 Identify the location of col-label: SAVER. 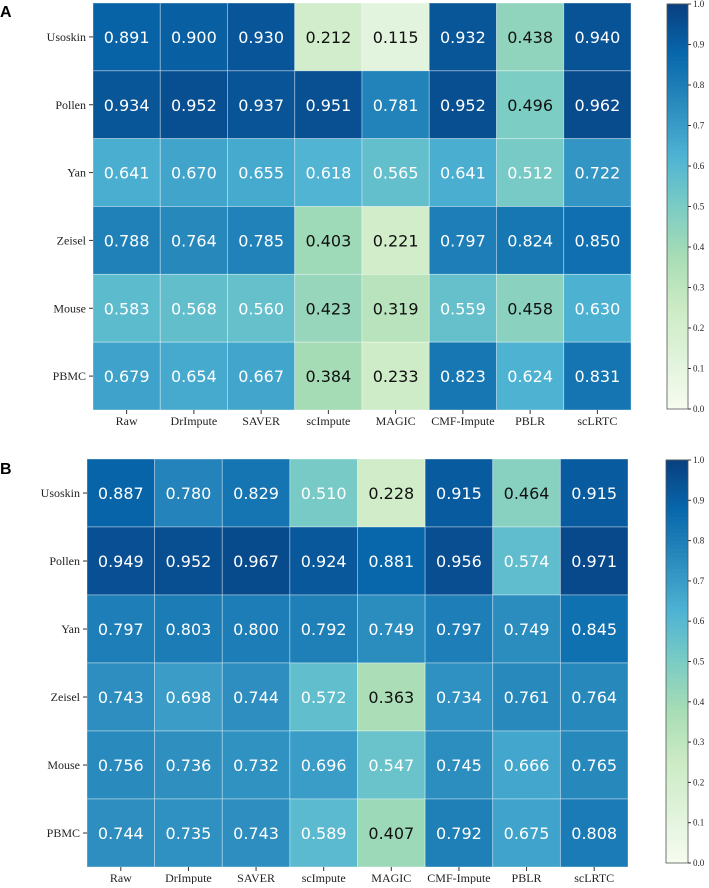
(256, 877).